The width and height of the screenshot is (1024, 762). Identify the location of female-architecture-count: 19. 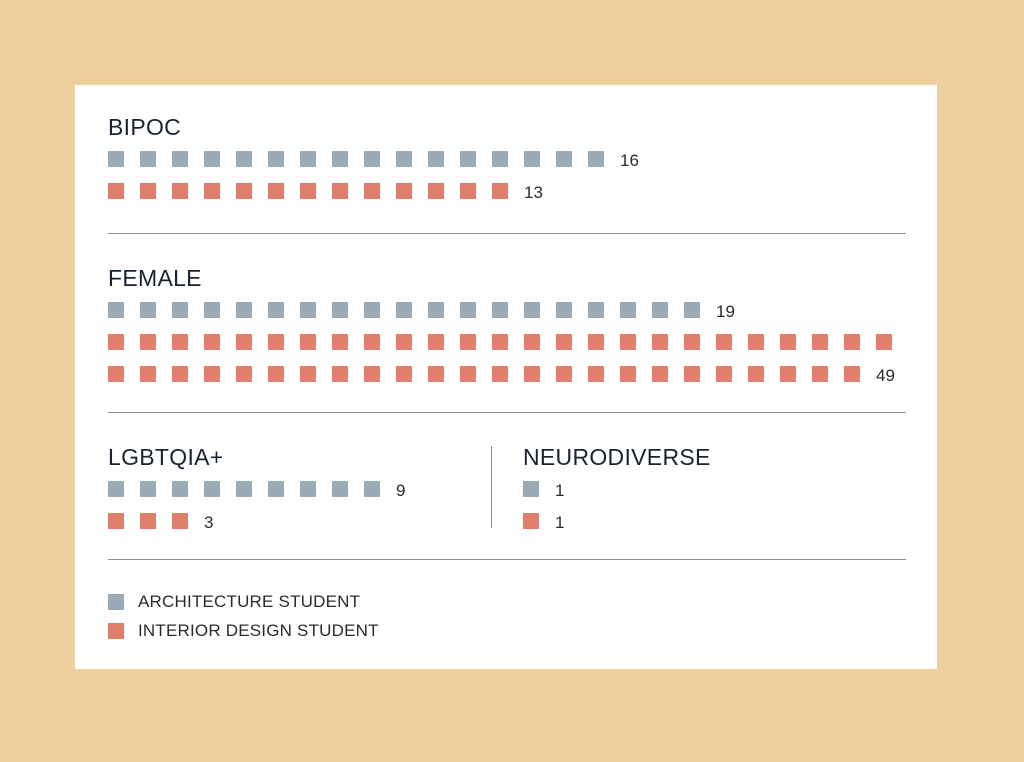
(725, 311).